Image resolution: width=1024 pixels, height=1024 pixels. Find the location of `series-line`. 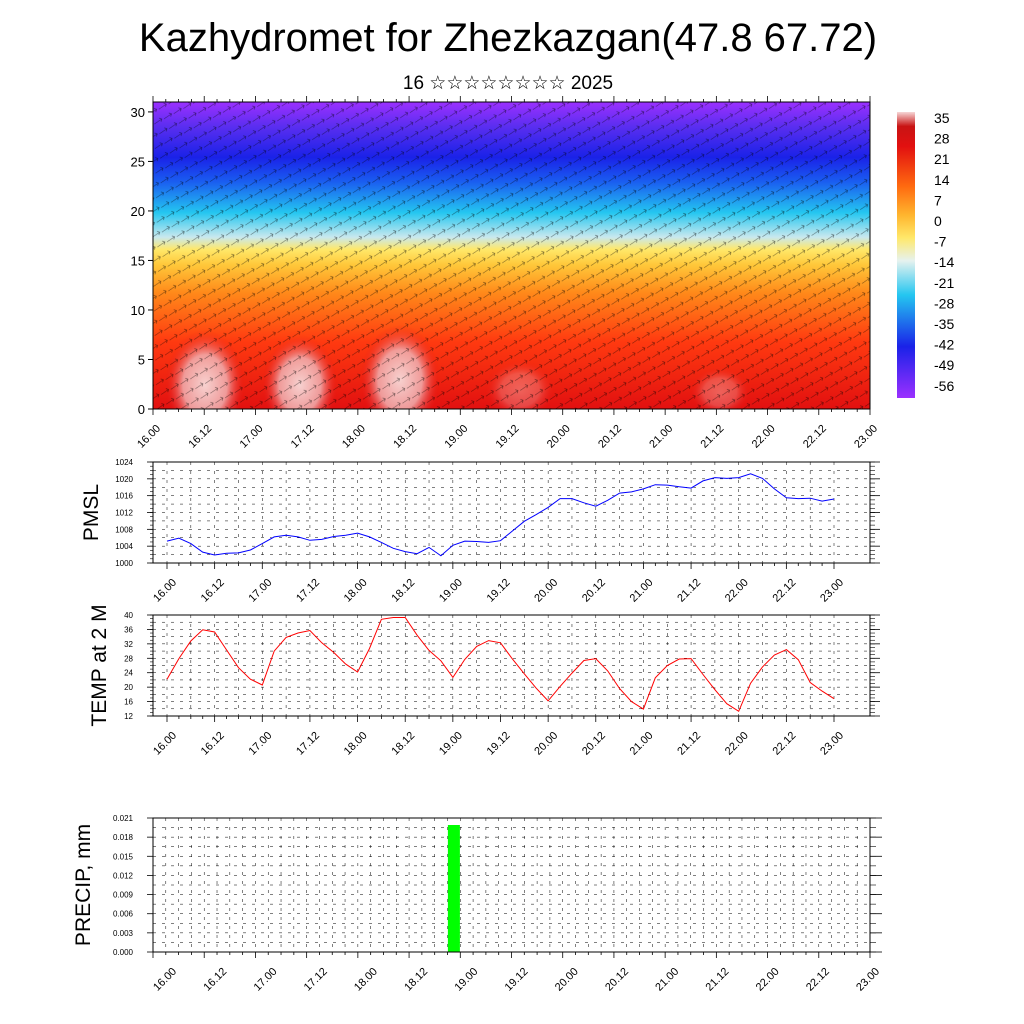

series-line is located at coordinates (500, 515).